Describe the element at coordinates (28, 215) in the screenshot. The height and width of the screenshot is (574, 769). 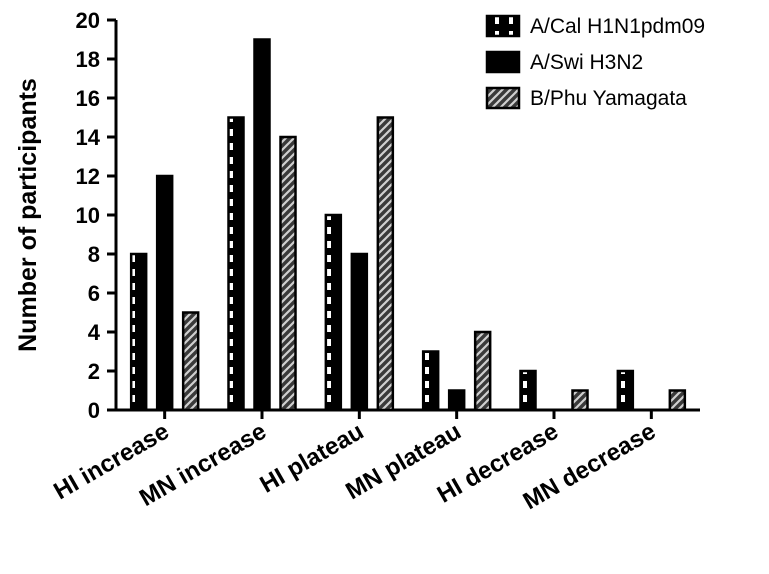
I see `y-axis-title: Number of participants` at that location.